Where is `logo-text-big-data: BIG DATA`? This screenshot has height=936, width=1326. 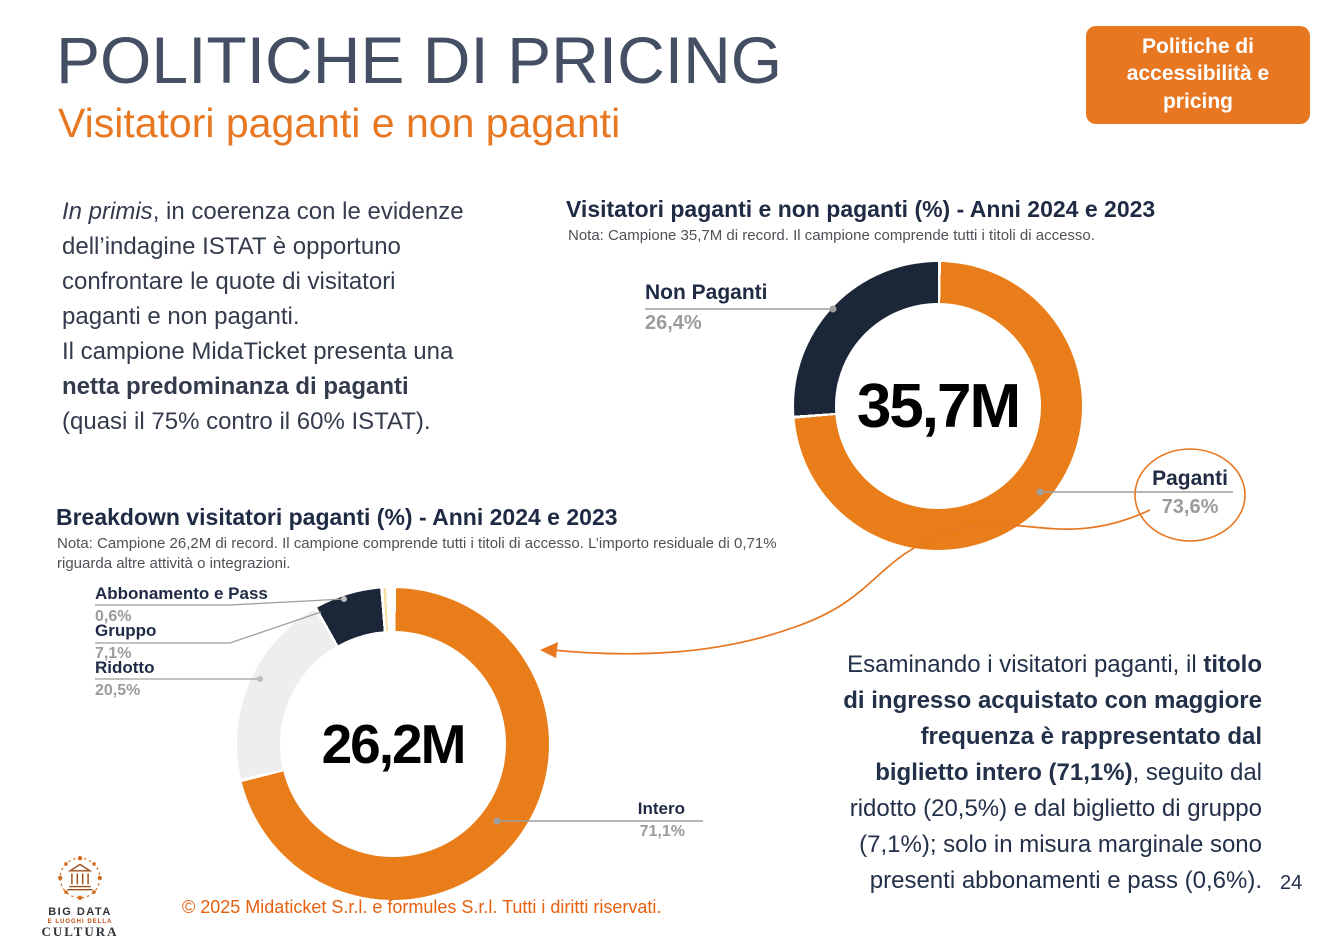 logo-text-big-data: BIG DATA is located at coordinates (80, 912).